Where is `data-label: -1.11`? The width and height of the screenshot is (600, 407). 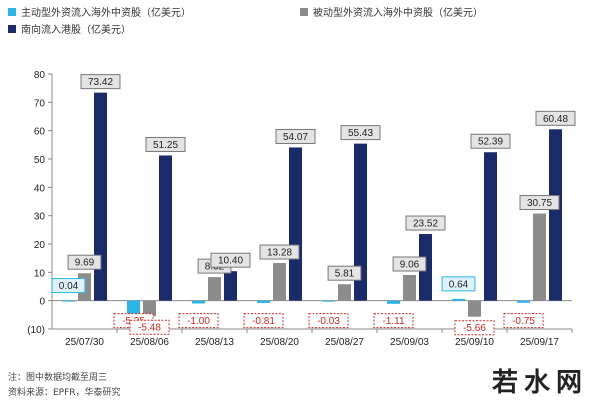
data-label: -1.11 is located at coordinates (393, 321).